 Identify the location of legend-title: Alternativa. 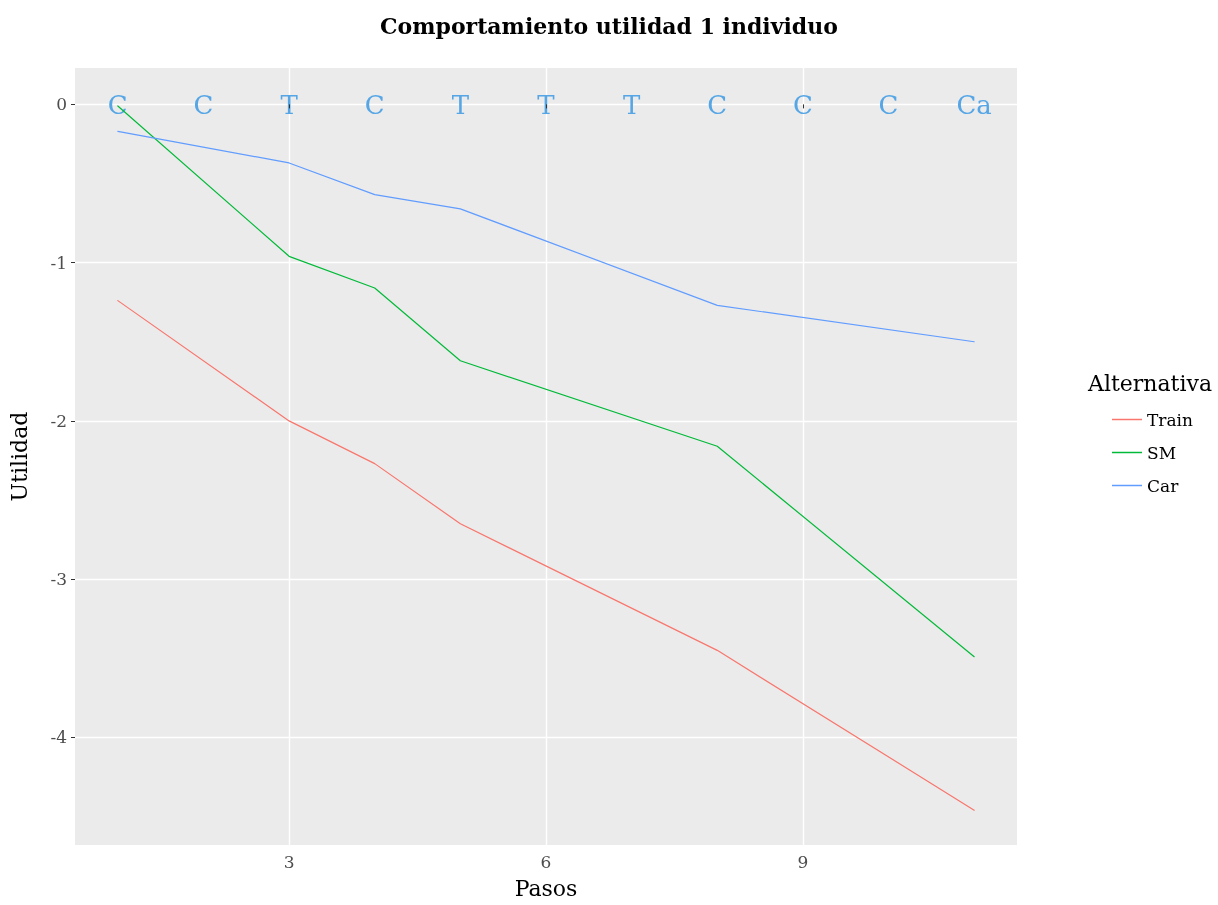
(1149, 383).